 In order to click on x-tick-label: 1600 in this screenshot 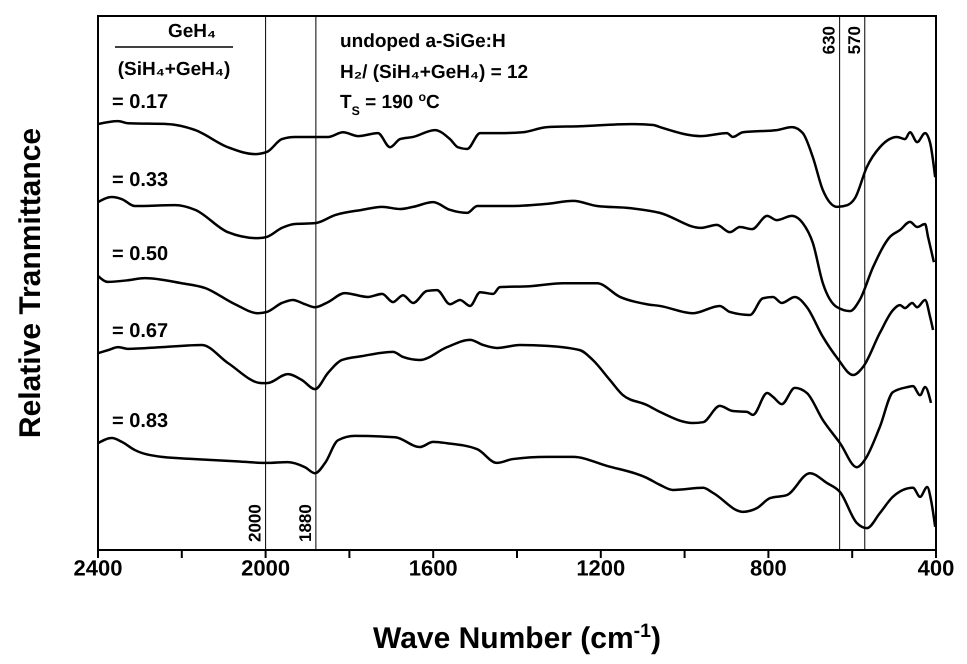, I will do `click(433, 568)`.